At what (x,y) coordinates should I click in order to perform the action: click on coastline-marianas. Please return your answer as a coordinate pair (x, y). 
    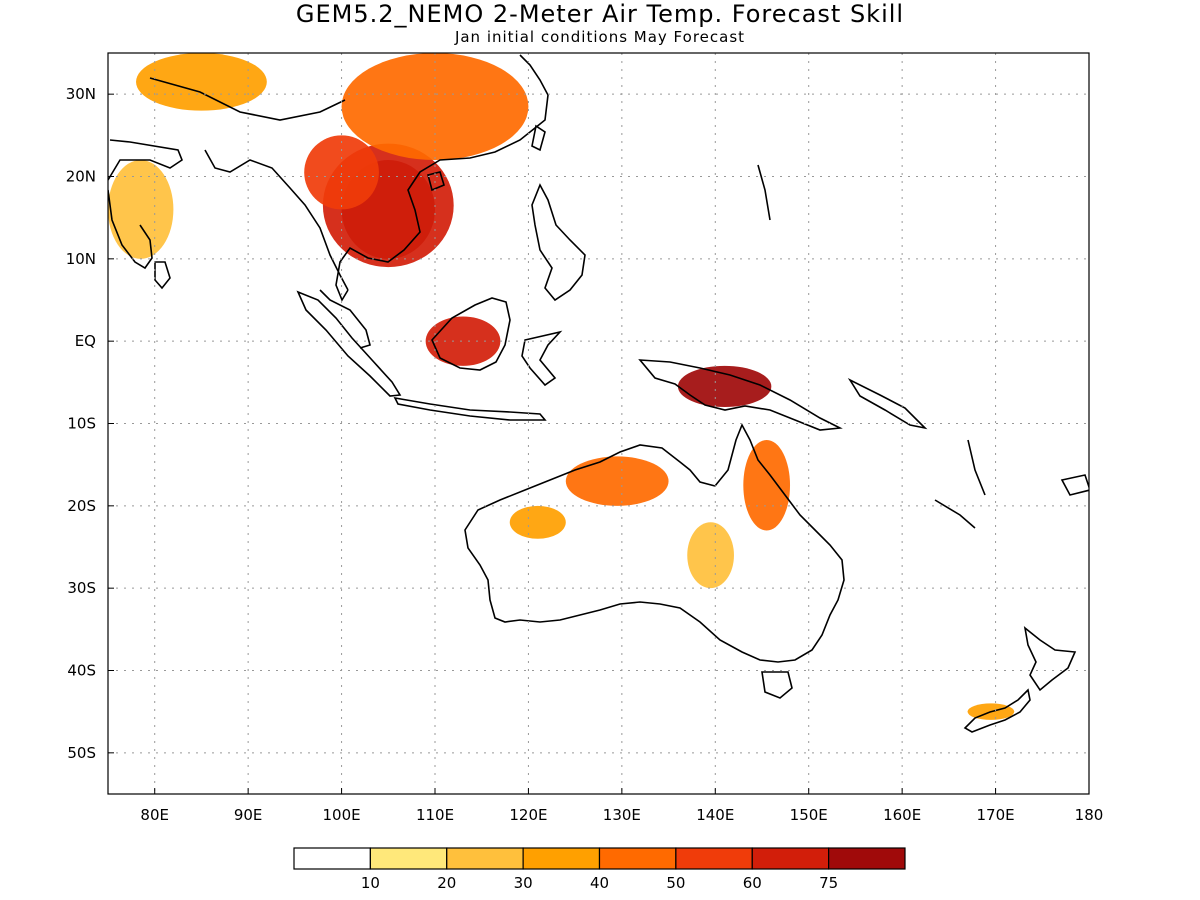
    Looking at the image, I should click on (764, 192).